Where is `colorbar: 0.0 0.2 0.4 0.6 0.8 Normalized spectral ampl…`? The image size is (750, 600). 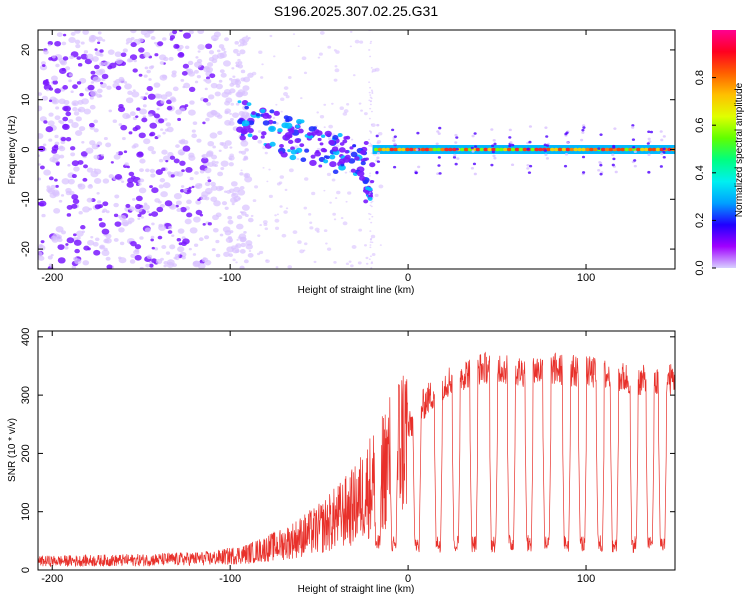
colorbar: 0.0 0.2 0.4 0.6 0.8 Normalized spectral ampl… is located at coordinates (719, 153).